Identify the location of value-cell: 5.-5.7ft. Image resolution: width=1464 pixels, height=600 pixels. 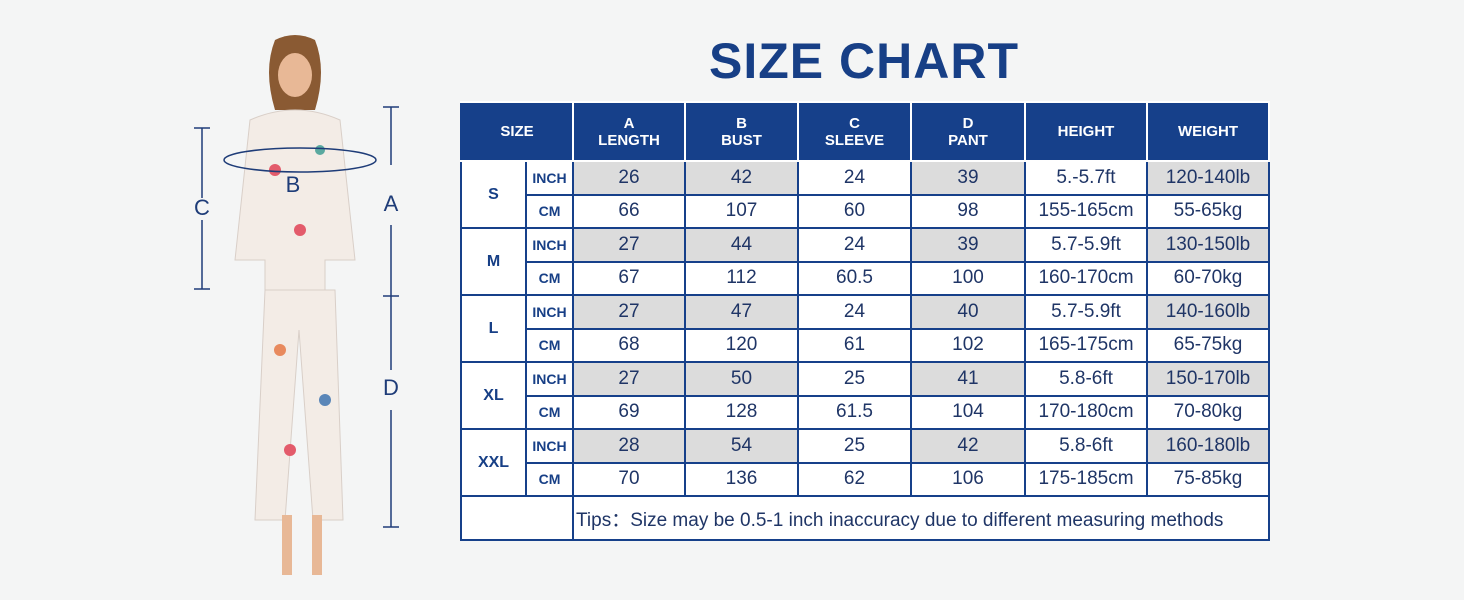
(1086, 178).